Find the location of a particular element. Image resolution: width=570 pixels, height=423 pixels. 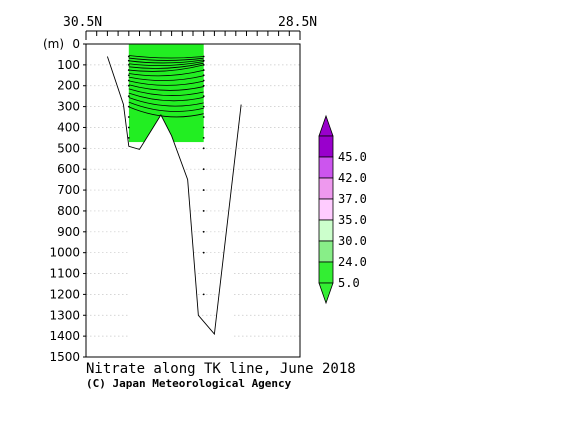

legend-level-label: 24.0 is located at coordinates (352, 262).